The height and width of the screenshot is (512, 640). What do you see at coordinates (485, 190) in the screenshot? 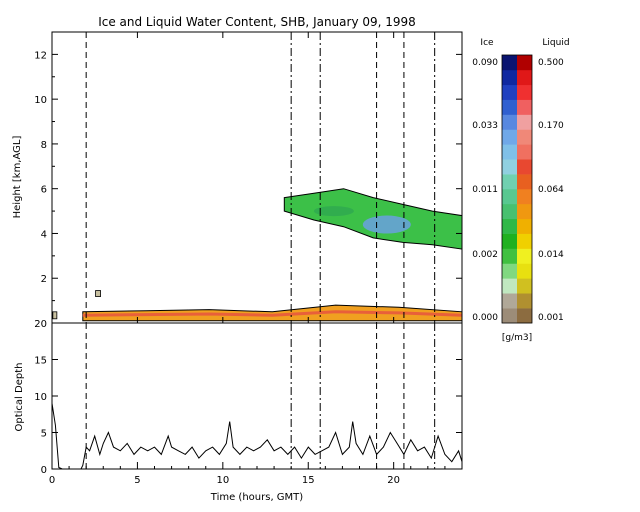
I see `ice-colorbar-tick-label: 0.011` at bounding box center [485, 190].